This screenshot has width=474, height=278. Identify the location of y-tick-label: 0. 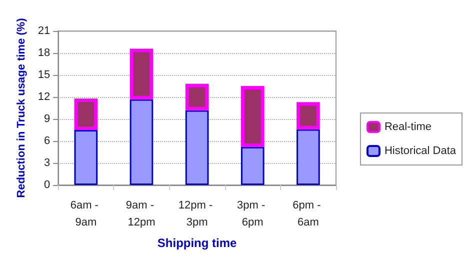
(47, 185).